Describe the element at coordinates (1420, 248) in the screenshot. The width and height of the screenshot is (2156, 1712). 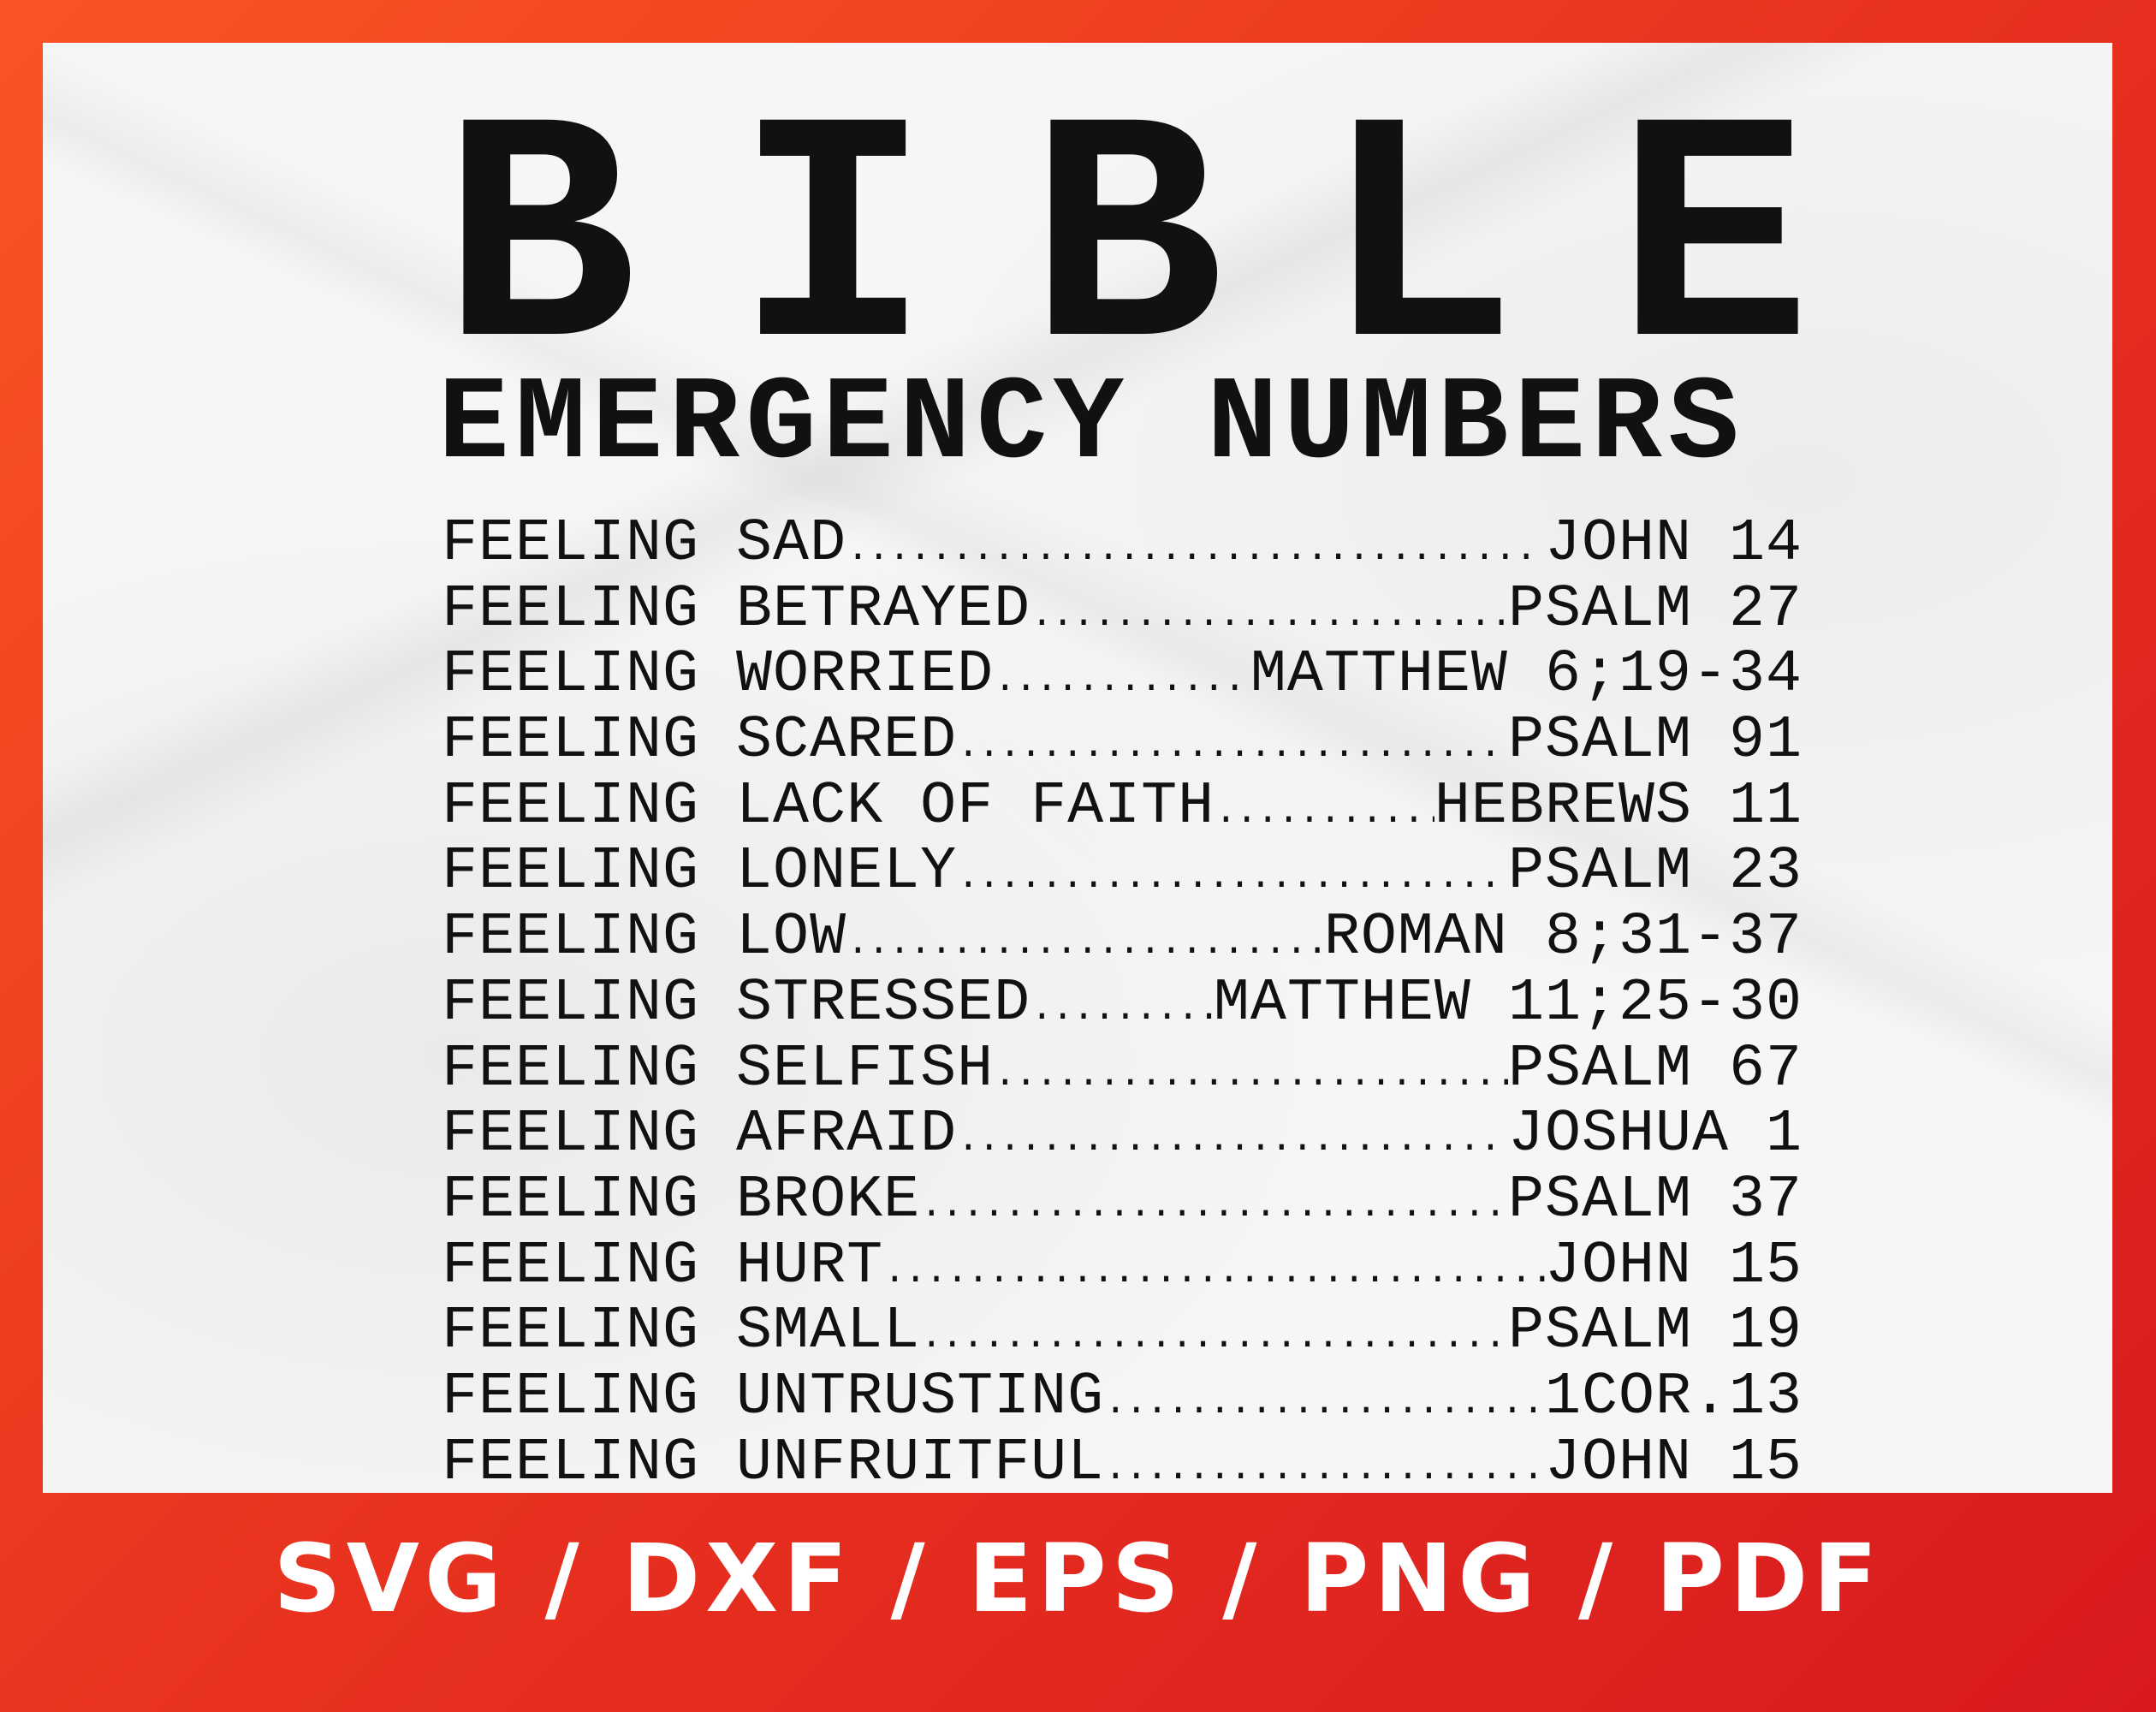
I see `title-letter: L` at that location.